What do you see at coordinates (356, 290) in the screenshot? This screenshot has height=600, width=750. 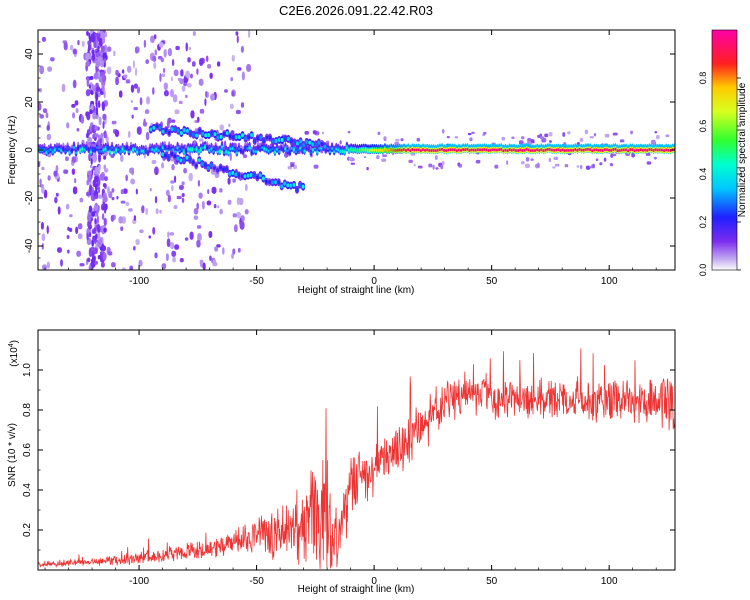 I see `spectrogram-x-label: Height of straight line (km)` at bounding box center [356, 290].